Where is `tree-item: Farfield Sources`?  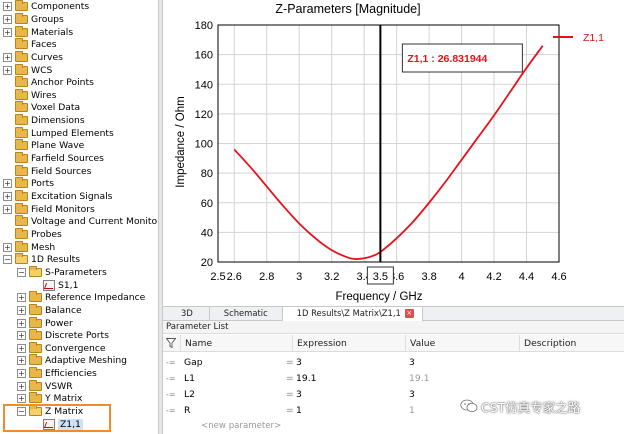 tree-item: Farfield Sources is located at coordinates (53, 158).